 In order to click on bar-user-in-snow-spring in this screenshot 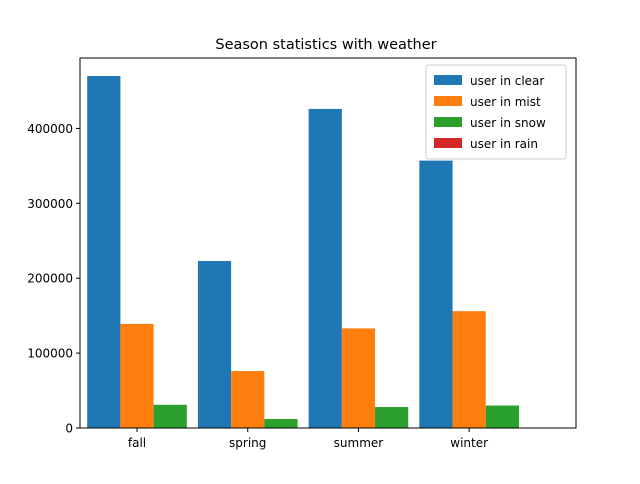, I will do `click(281, 423)`.